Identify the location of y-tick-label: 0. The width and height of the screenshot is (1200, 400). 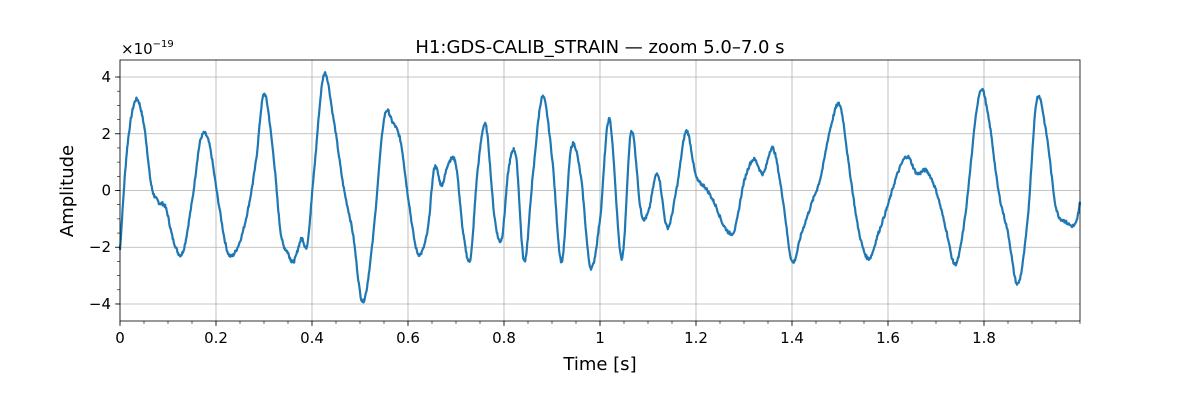
(106, 191).